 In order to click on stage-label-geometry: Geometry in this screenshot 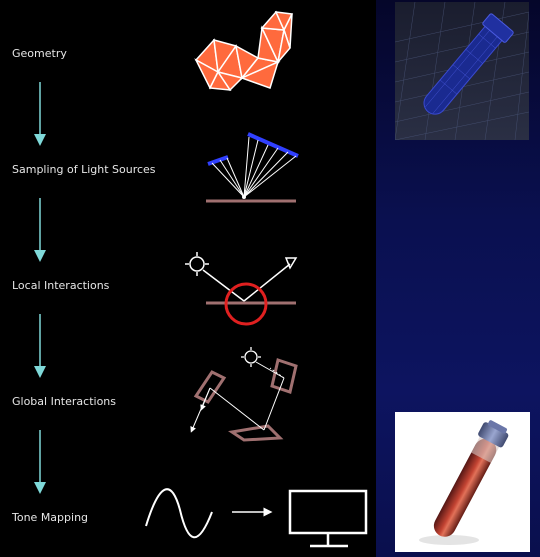, I will do `click(39, 53)`.